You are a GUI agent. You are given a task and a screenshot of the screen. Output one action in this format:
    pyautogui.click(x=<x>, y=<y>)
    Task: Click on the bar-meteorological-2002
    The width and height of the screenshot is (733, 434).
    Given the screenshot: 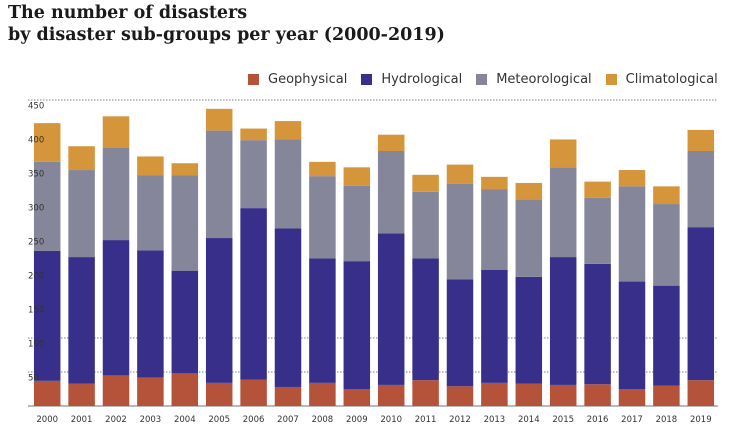 What is the action you would take?
    pyautogui.click(x=116, y=194)
    